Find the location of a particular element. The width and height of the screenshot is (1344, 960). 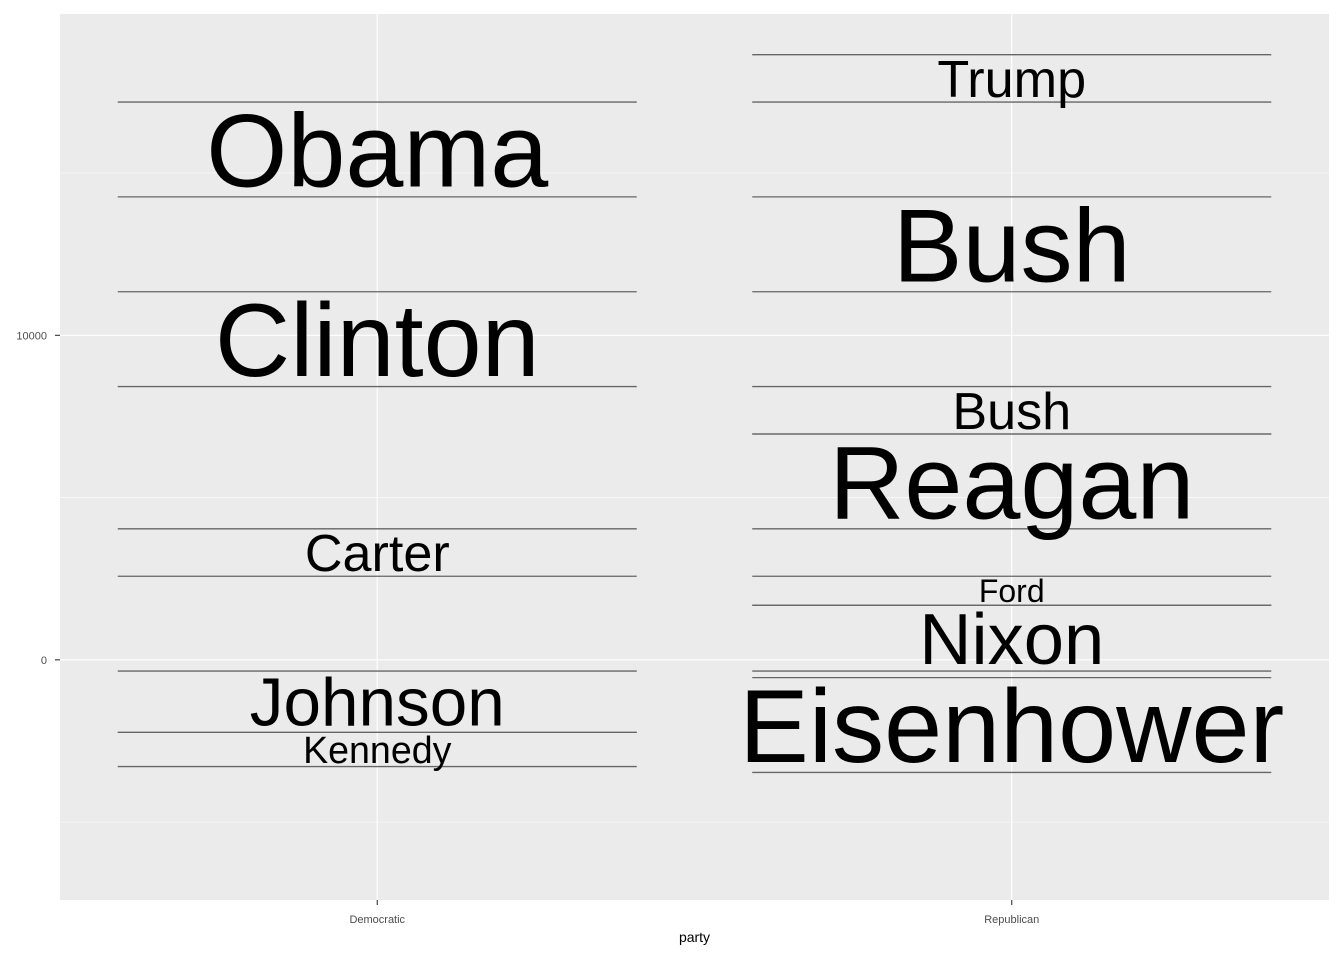

president-label: Kennedy is located at coordinates (377, 750).